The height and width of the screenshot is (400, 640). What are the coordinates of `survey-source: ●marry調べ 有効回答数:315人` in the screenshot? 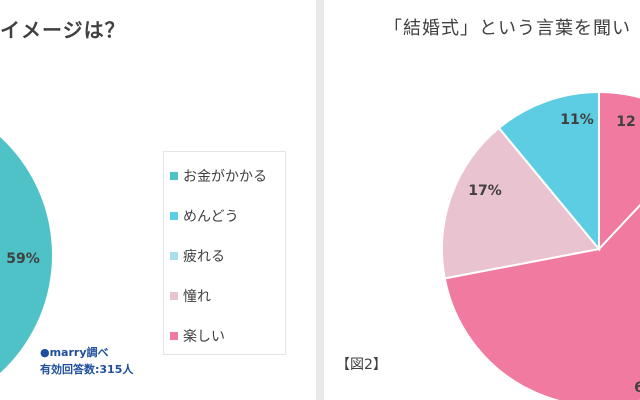 It's located at (86, 361).